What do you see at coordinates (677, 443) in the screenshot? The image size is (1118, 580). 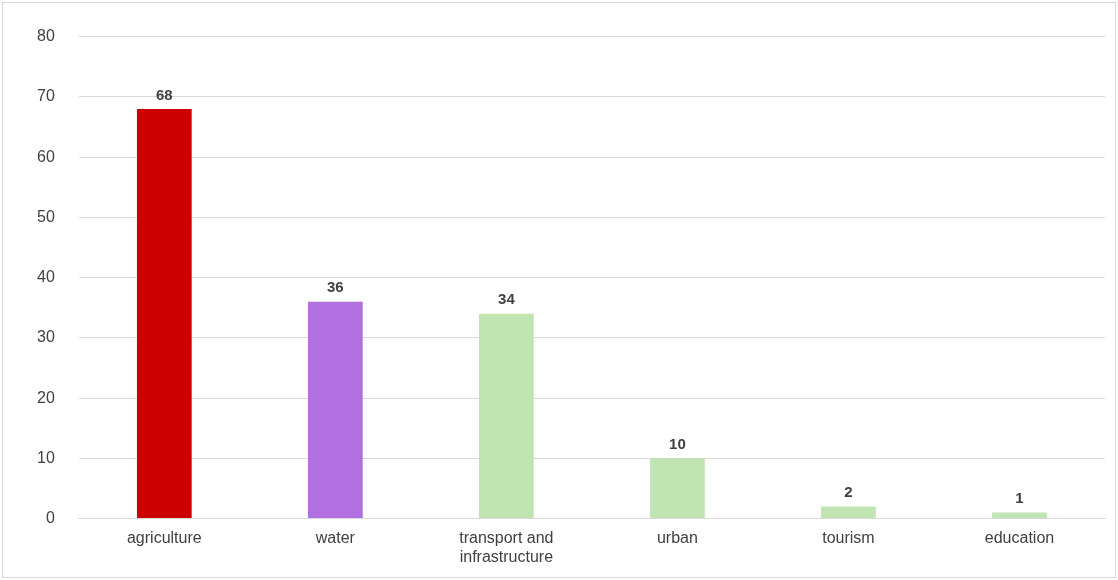 I see `data-label: 10` at bounding box center [677, 443].